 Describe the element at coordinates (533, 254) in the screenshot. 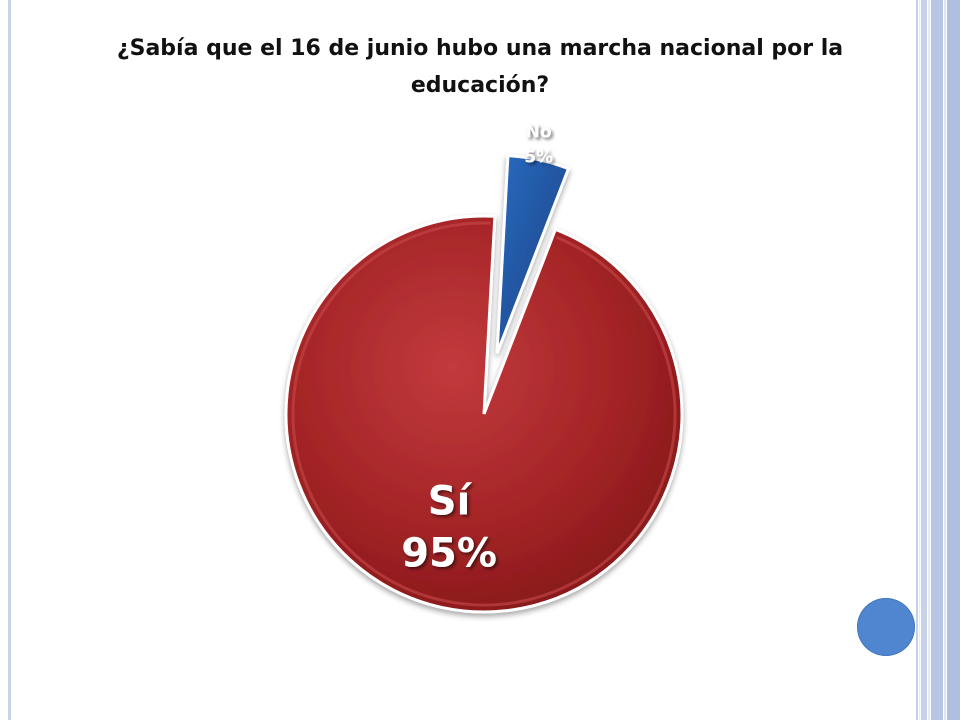

I see `pie-slice-no` at that location.